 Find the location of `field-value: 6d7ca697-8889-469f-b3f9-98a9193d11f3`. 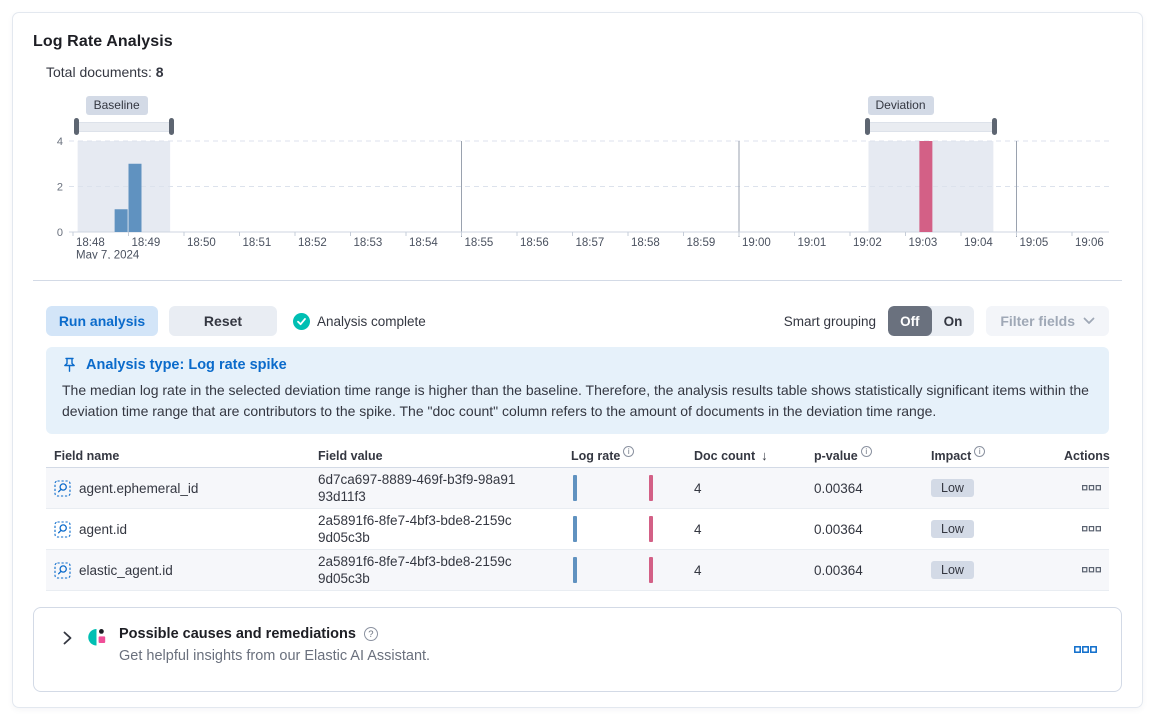

field-value: 6d7ca697-8889-469f-b3f9-98a9193d11f3 is located at coordinates (417, 488).